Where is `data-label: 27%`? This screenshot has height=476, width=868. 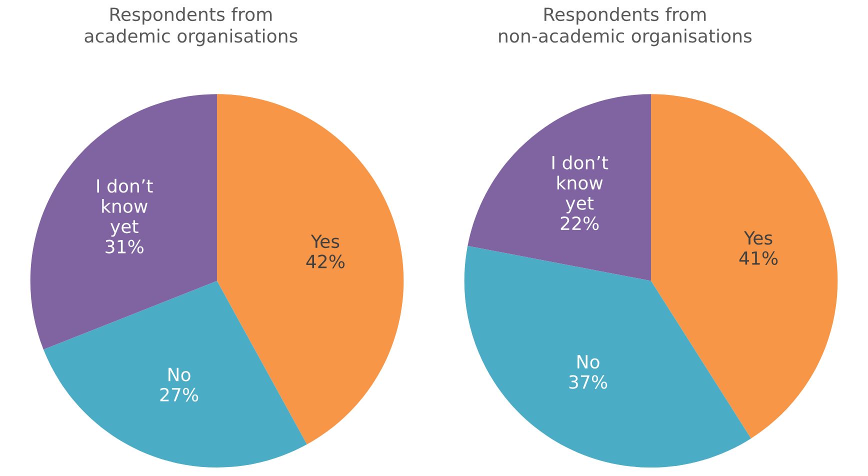 data-label: 27% is located at coordinates (179, 395).